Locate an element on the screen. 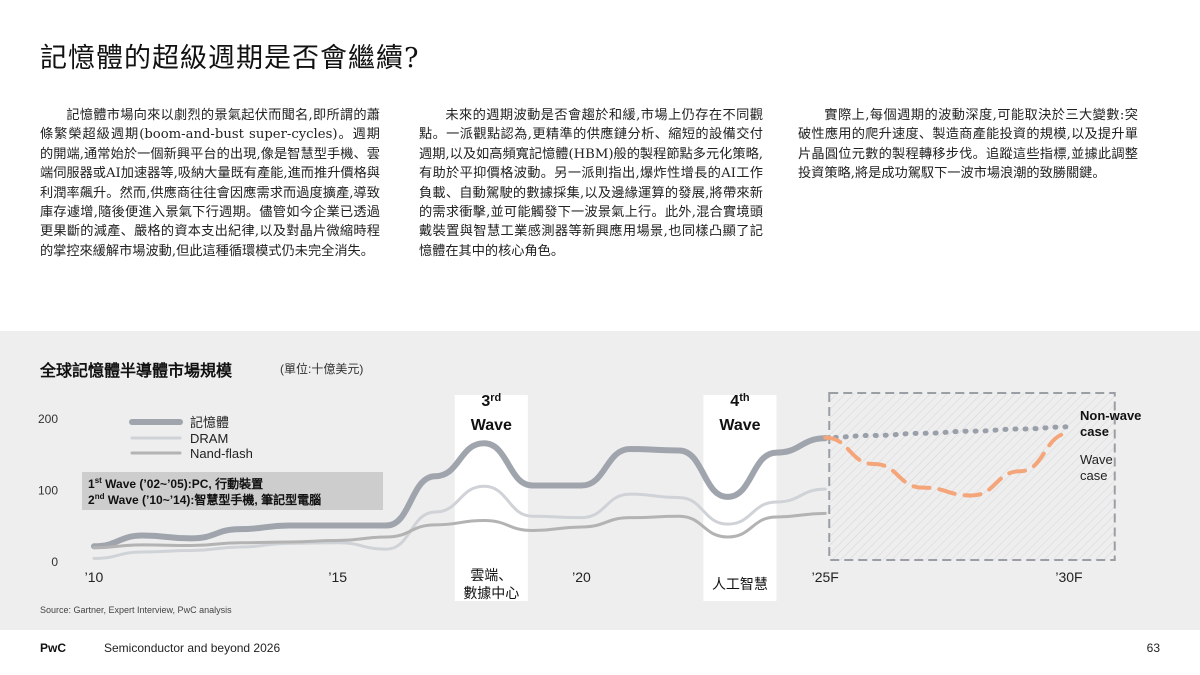 The image size is (1200, 675). y-tick-label: 100 is located at coordinates (48, 491).